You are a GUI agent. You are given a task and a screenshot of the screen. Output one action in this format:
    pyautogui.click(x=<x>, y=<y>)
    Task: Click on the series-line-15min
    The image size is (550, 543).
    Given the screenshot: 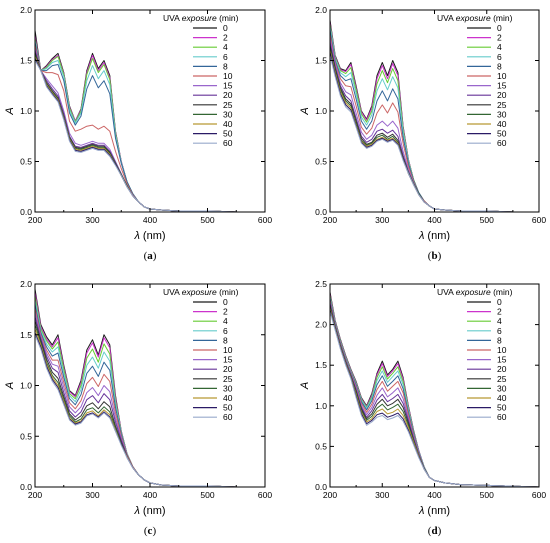 What is the action you would take?
    pyautogui.click(x=434, y=394)
    